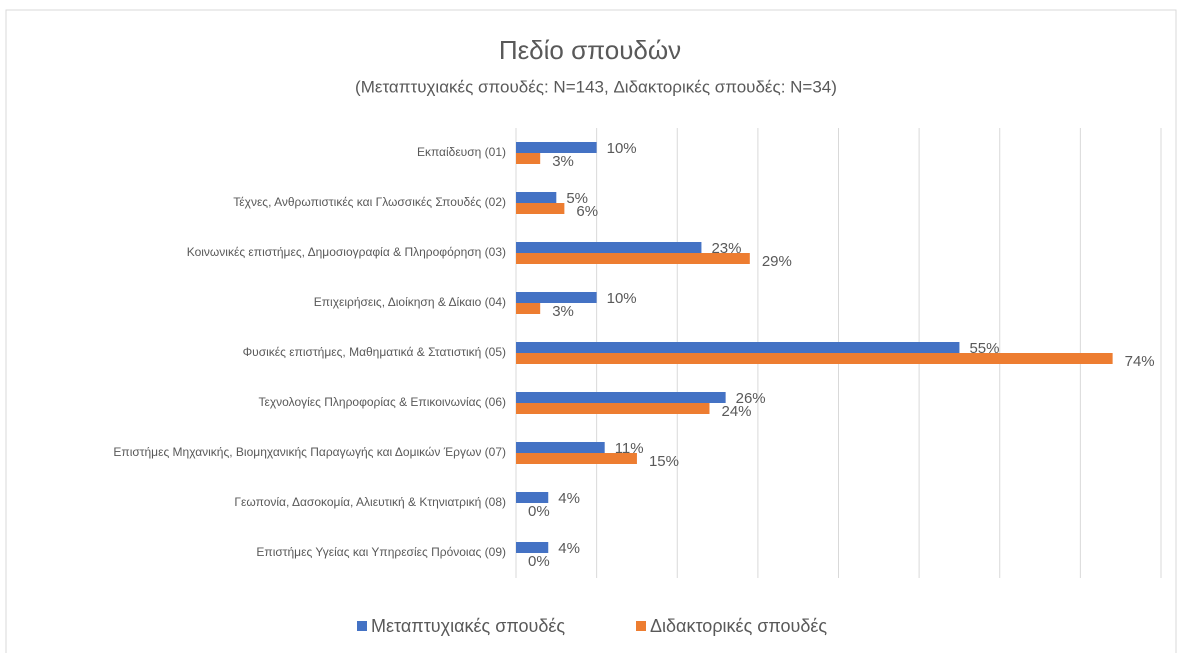 The height and width of the screenshot is (658, 1177). I want to click on chart-title: Πεδίο σπουδών, so click(590, 50).